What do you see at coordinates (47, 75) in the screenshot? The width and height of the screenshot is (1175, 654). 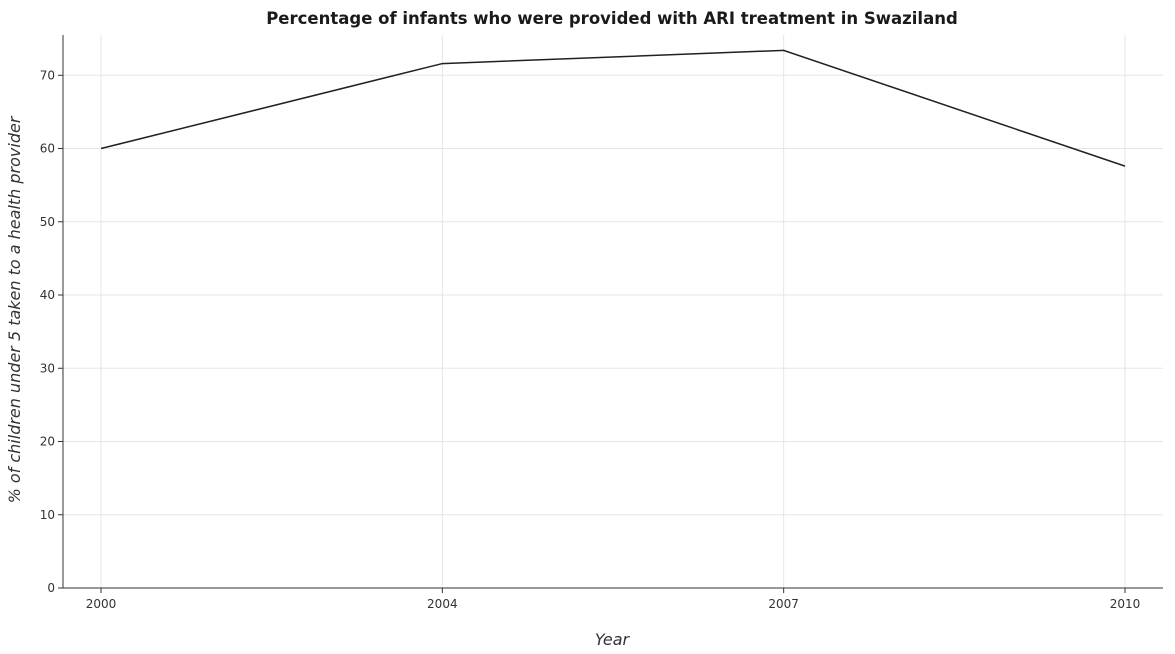 I see `y-tick-label: 70` at bounding box center [47, 75].